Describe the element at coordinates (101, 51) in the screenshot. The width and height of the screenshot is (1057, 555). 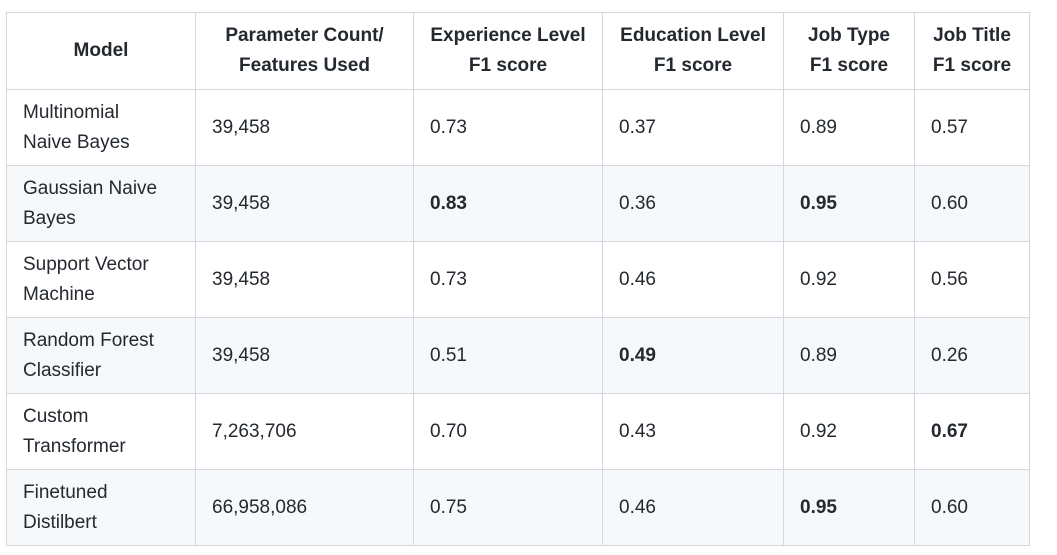
I see `header-model: Model` at that location.